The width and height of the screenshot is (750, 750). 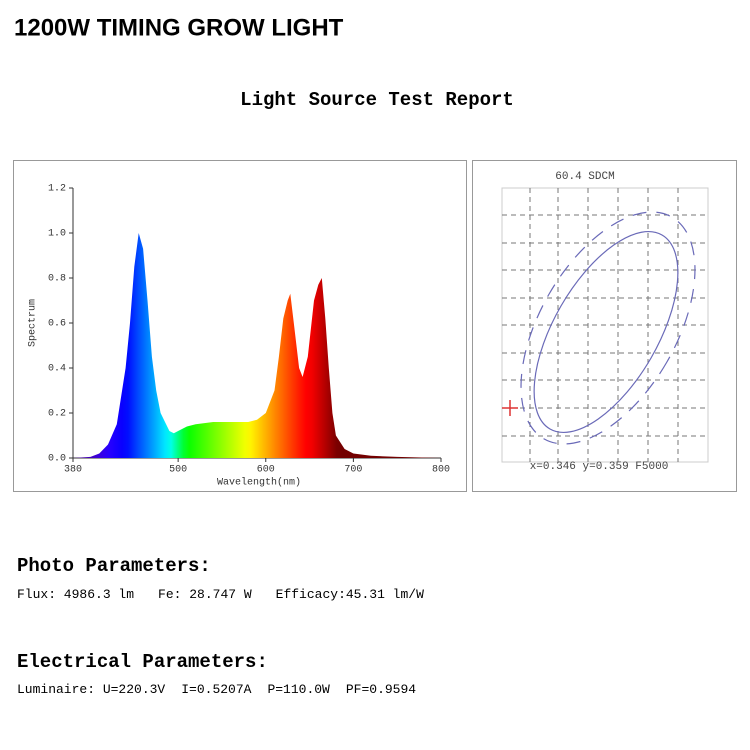 What do you see at coordinates (298, 689) in the screenshot?
I see `parameter: P=110.0W` at bounding box center [298, 689].